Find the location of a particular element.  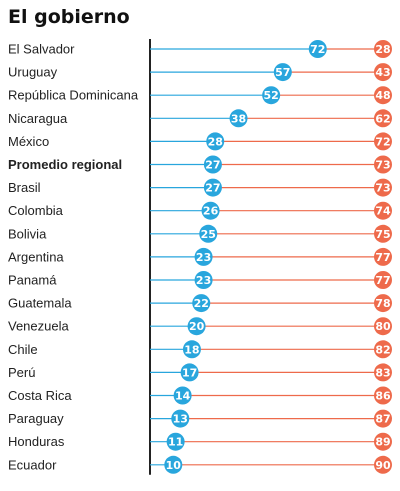

red-point-label: 78 is located at coordinates (382, 303).